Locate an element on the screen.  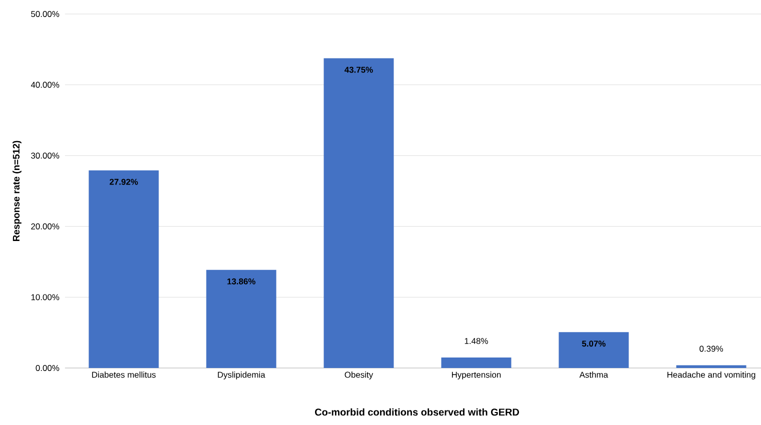
data-label: 0.39% is located at coordinates (711, 349).